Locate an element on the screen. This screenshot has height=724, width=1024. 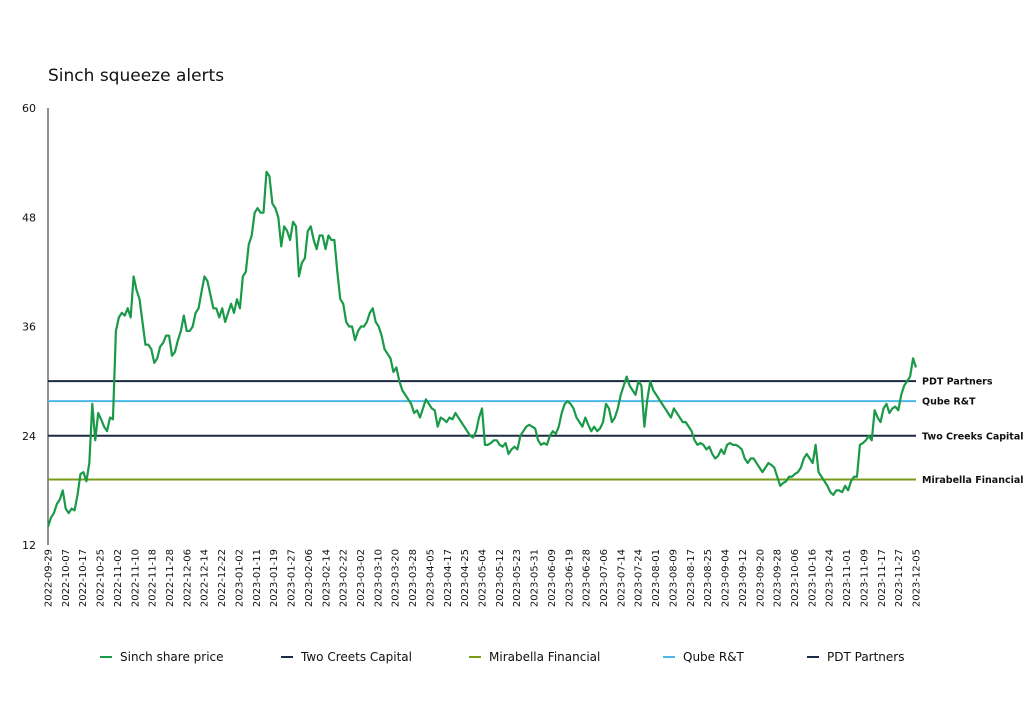
legend-item-pdt: PDT Partners is located at coordinates (855, 657).